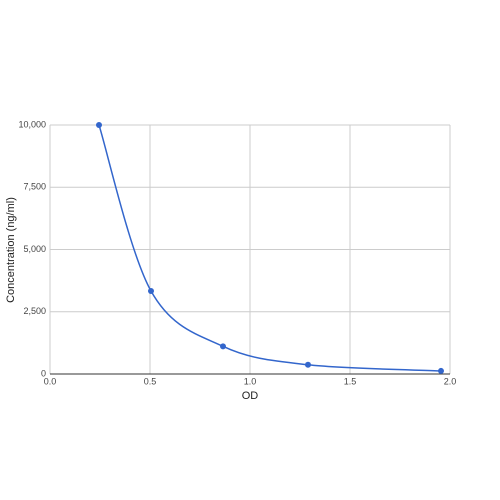 Image resolution: width=500 pixels, height=500 pixels. What do you see at coordinates (250, 396) in the screenshot?
I see `x-axis-title: OD` at bounding box center [250, 396].